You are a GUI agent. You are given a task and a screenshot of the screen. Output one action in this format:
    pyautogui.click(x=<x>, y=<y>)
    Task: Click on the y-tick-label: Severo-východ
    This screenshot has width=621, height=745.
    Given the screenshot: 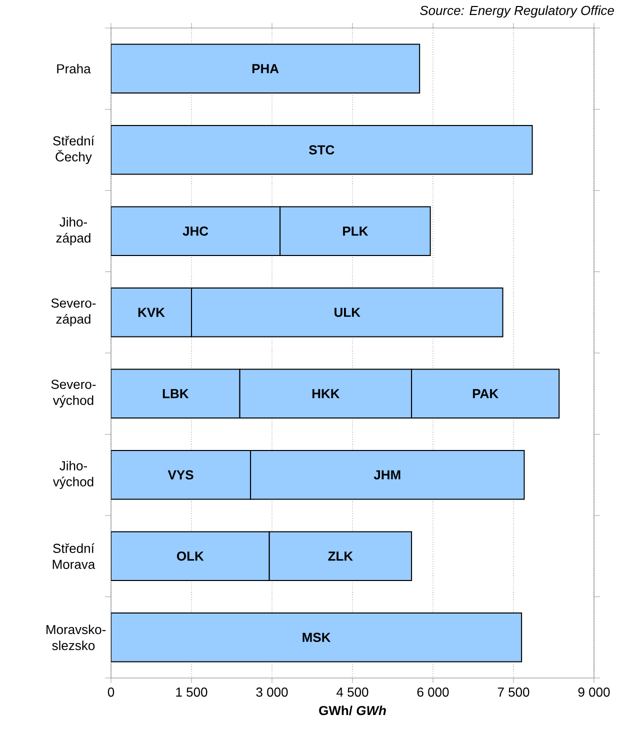 What is the action you would take?
    pyautogui.click(x=73, y=394)
    